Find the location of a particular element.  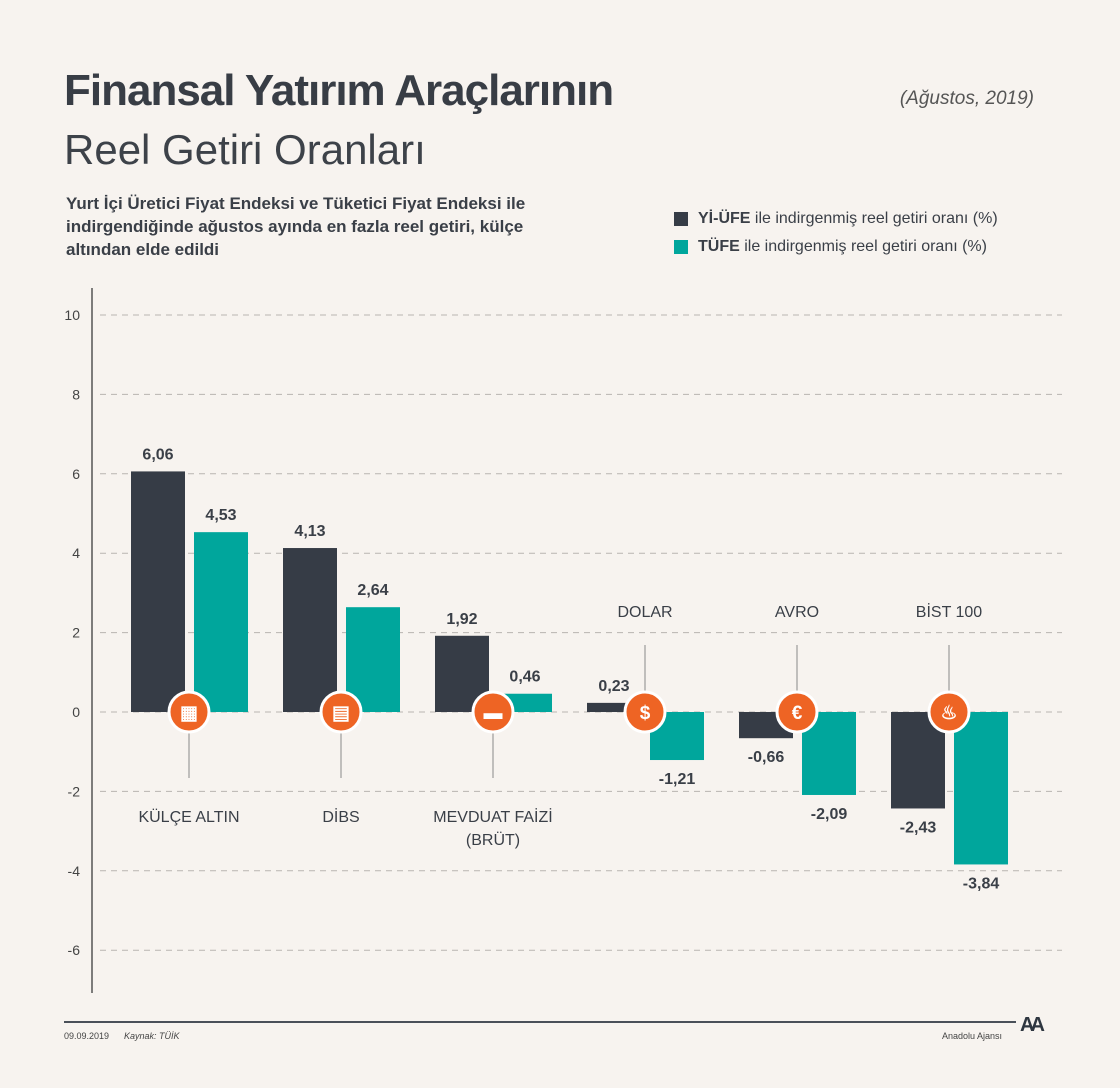

document-icon-glyph: ▤ is located at coordinates (341, 713).